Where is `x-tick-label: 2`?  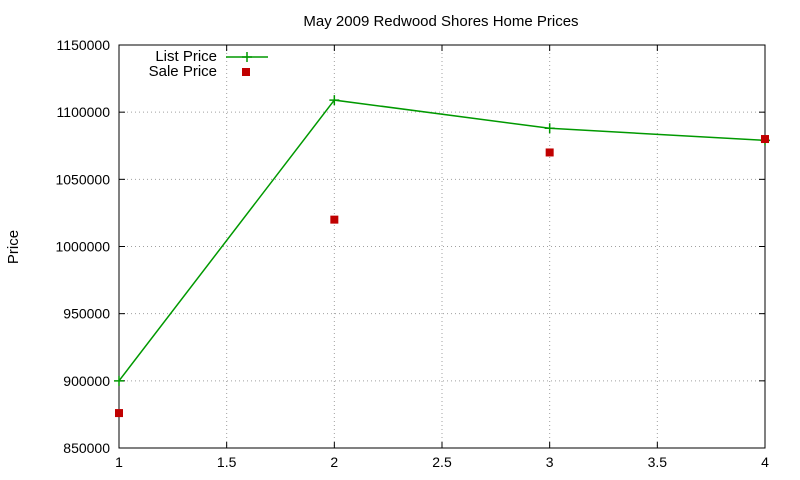
x-tick-label: 2 is located at coordinates (334, 462).